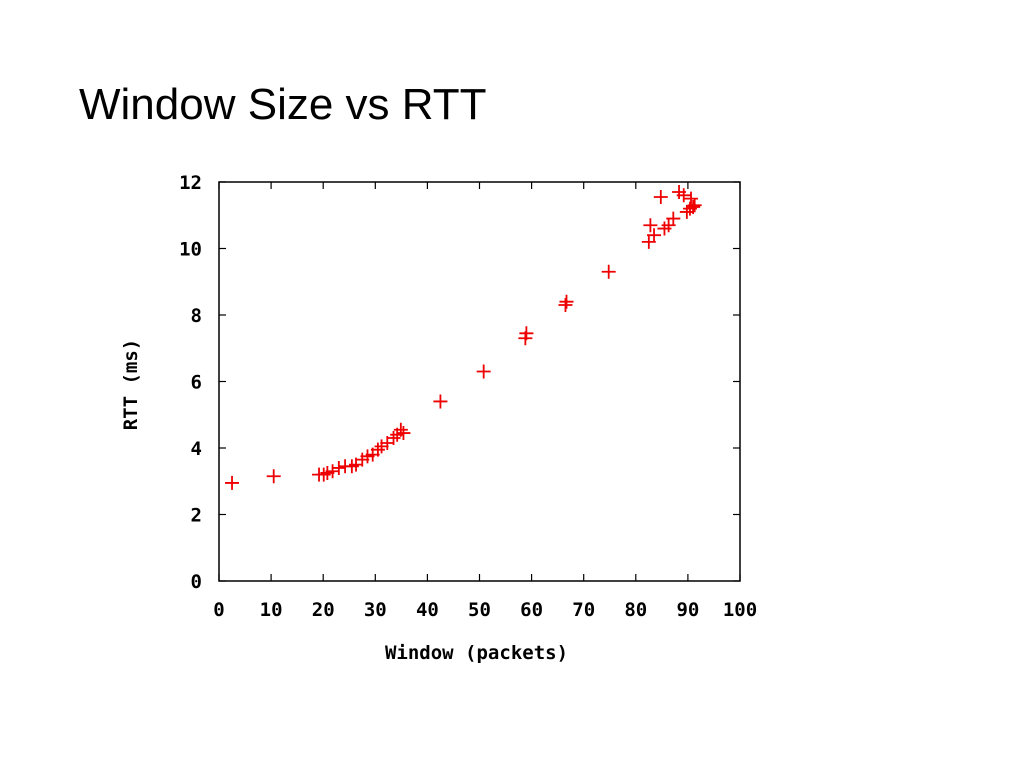 This screenshot has height=768, width=1024. Describe the element at coordinates (196, 516) in the screenshot. I see `y-tick-label: 2` at that location.